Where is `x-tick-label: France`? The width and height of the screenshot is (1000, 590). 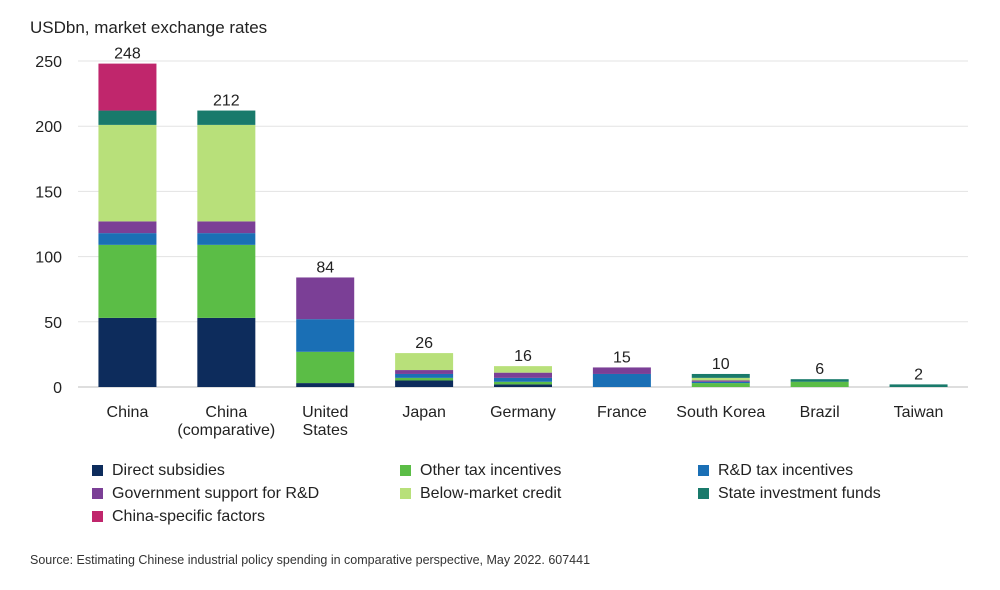
x-tick-label: France is located at coordinates (622, 412).